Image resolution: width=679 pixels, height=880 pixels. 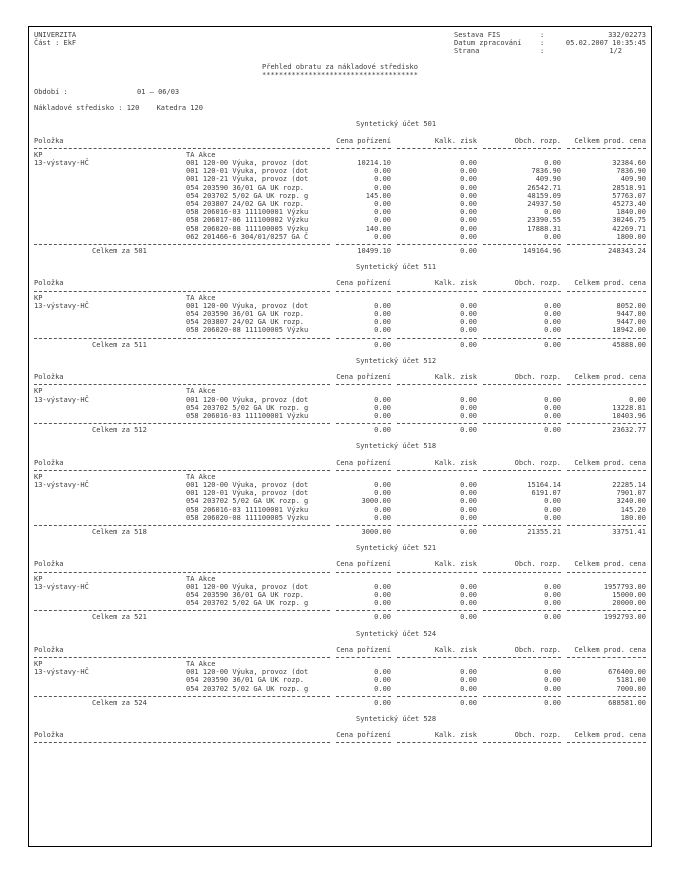 What do you see at coordinates (488, 43) in the screenshot?
I see `meta-label: Datum zpracování` at bounding box center [488, 43].